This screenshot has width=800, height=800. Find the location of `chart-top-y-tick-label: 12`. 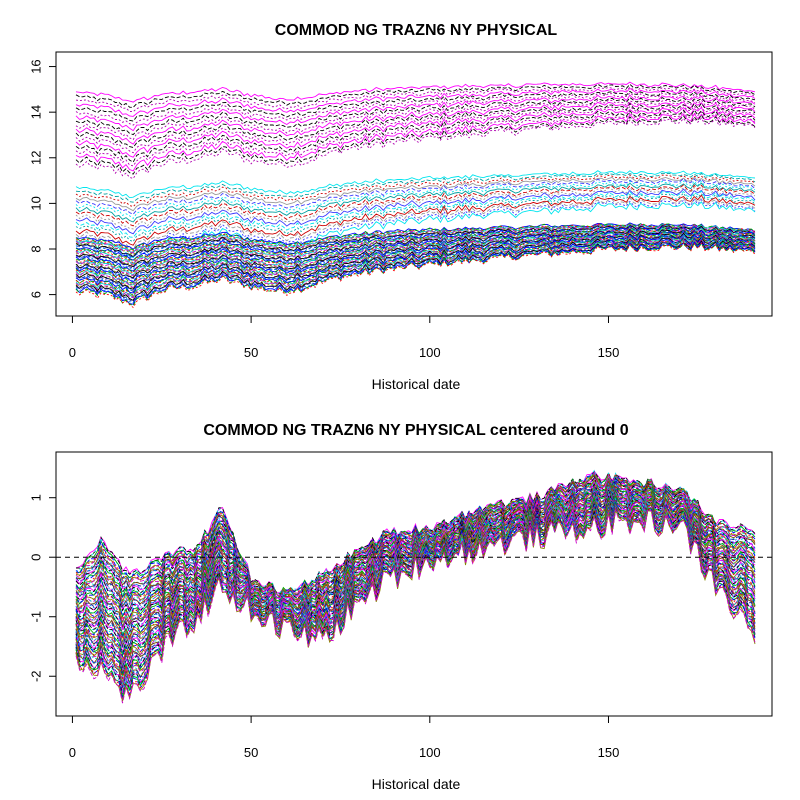

chart-top-y-tick-label: 12 is located at coordinates (36, 158).